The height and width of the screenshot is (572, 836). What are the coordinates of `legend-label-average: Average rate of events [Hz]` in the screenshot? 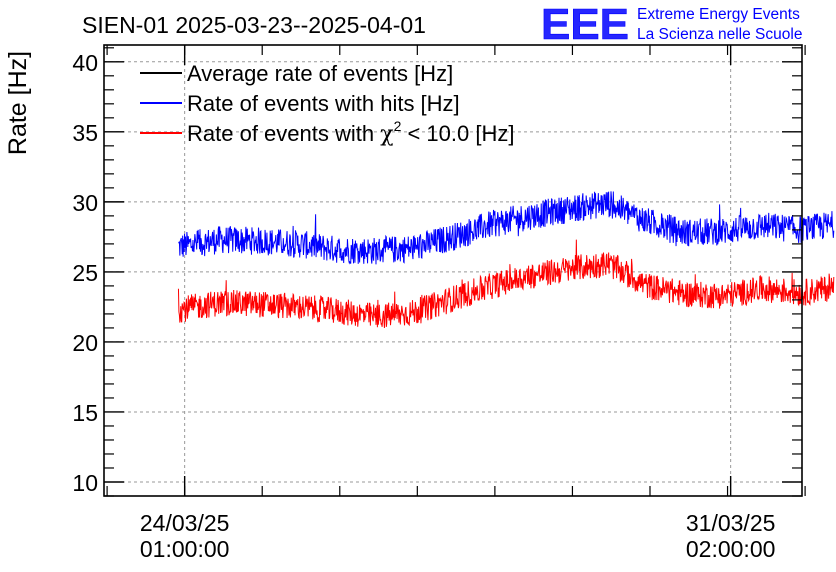 It's located at (320, 73).